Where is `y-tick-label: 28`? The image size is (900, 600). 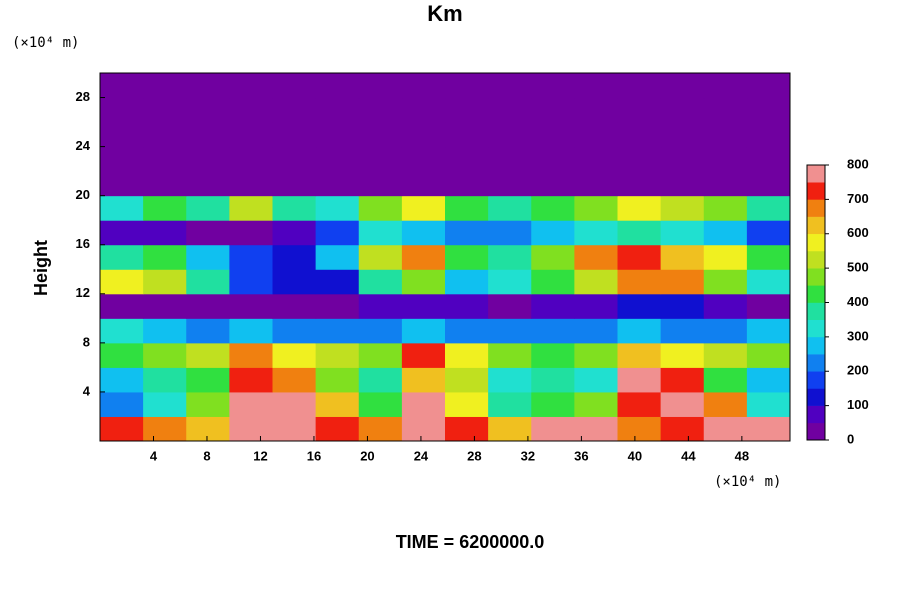
y-tick-label: 28 is located at coordinates (83, 96).